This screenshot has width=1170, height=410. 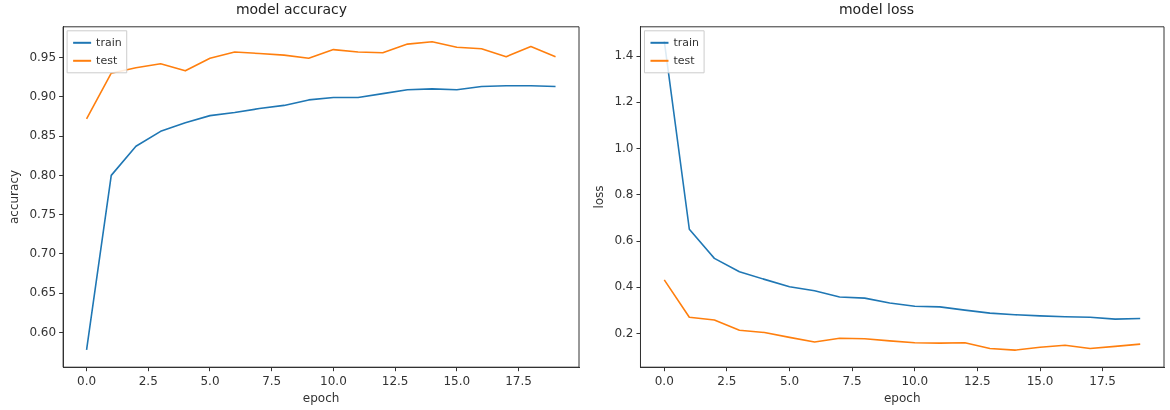 I want to click on y-tick-label: 0.4, so click(x=624, y=286).